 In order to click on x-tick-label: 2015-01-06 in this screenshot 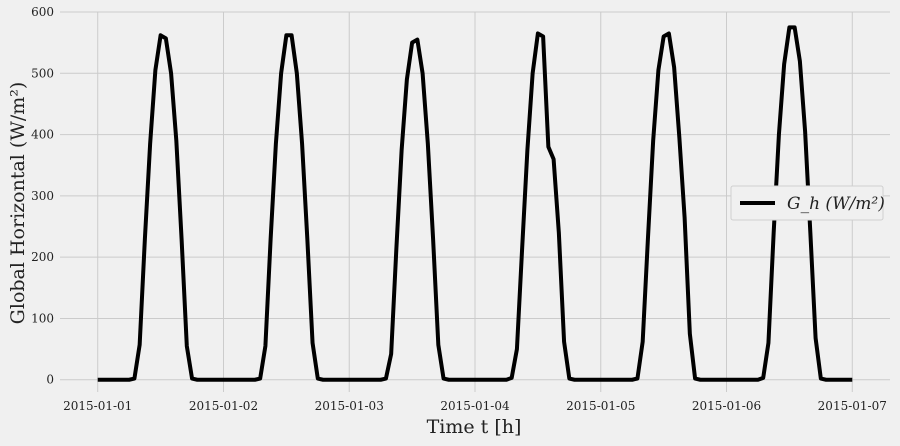, I will do `click(726, 406)`.